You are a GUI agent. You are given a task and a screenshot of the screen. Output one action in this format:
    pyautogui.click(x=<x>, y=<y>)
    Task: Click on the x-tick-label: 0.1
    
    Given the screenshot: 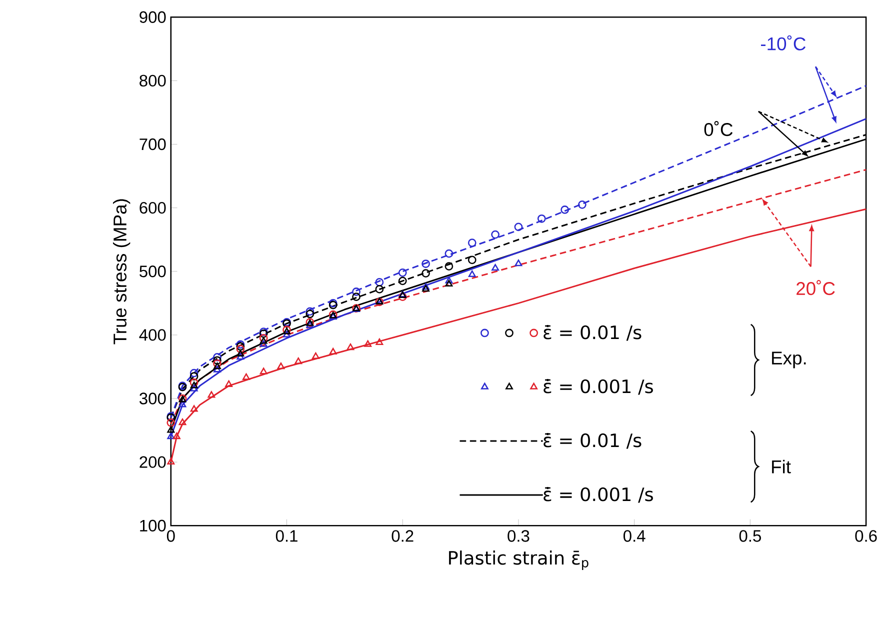 What is the action you would take?
    pyautogui.click(x=287, y=536)
    